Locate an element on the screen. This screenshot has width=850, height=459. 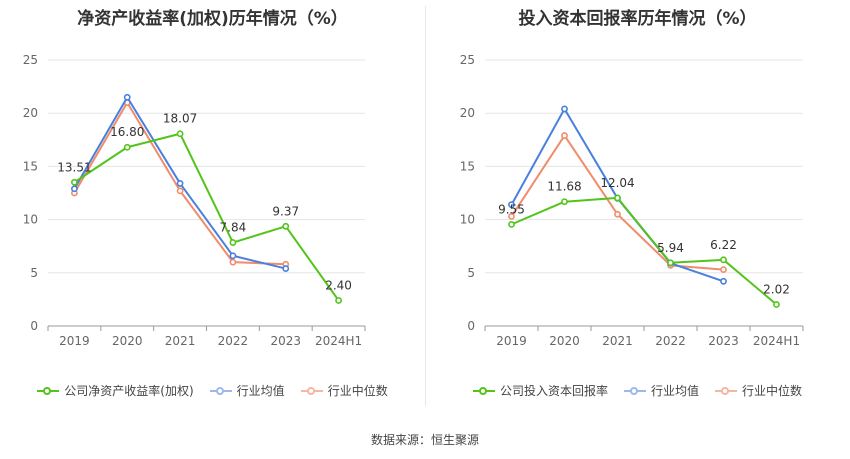
data-label: 9.55 is located at coordinates (511, 209).